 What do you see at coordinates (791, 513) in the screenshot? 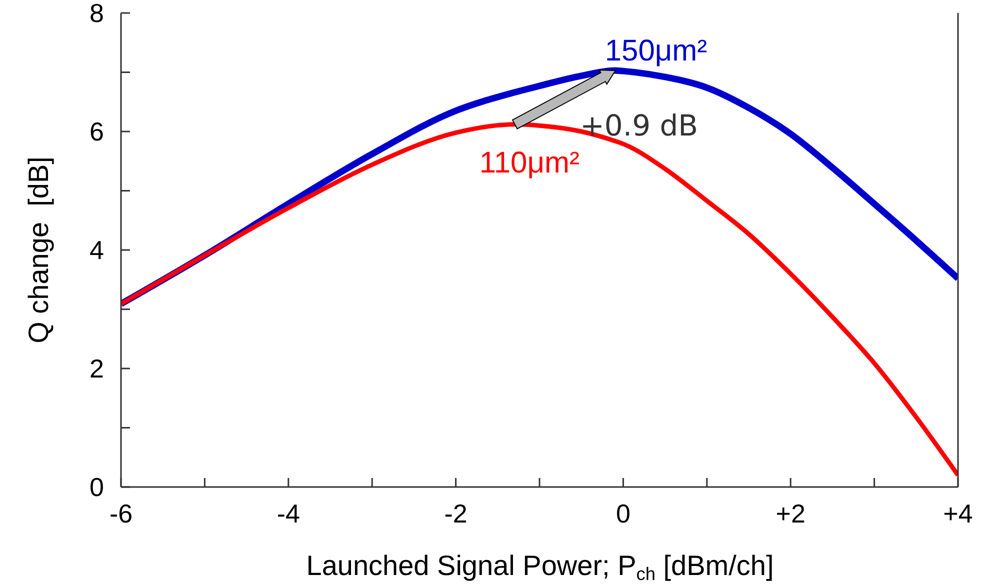
I see `x-tick-label: +2` at bounding box center [791, 513].